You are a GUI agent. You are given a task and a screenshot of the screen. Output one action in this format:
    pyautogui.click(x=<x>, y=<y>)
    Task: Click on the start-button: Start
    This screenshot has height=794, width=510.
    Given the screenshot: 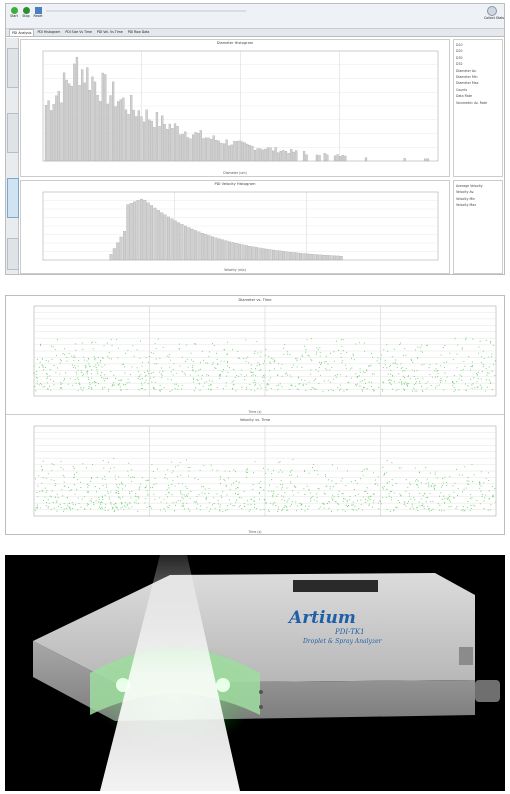 What is the action you would take?
    pyautogui.click(x=14, y=12)
    